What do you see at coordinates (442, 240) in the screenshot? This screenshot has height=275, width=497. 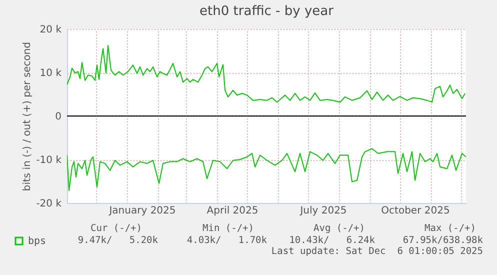 I see `text: 67.95k/638.98k` at bounding box center [442, 240].